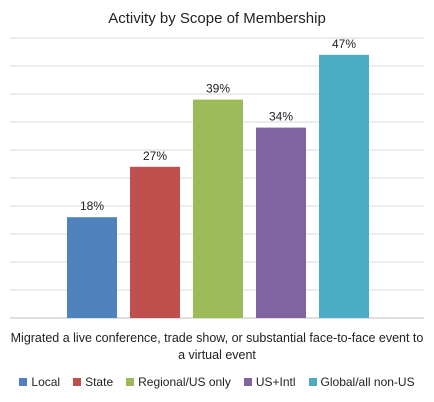 The height and width of the screenshot is (402, 434). I want to click on bar-local, so click(92, 267).